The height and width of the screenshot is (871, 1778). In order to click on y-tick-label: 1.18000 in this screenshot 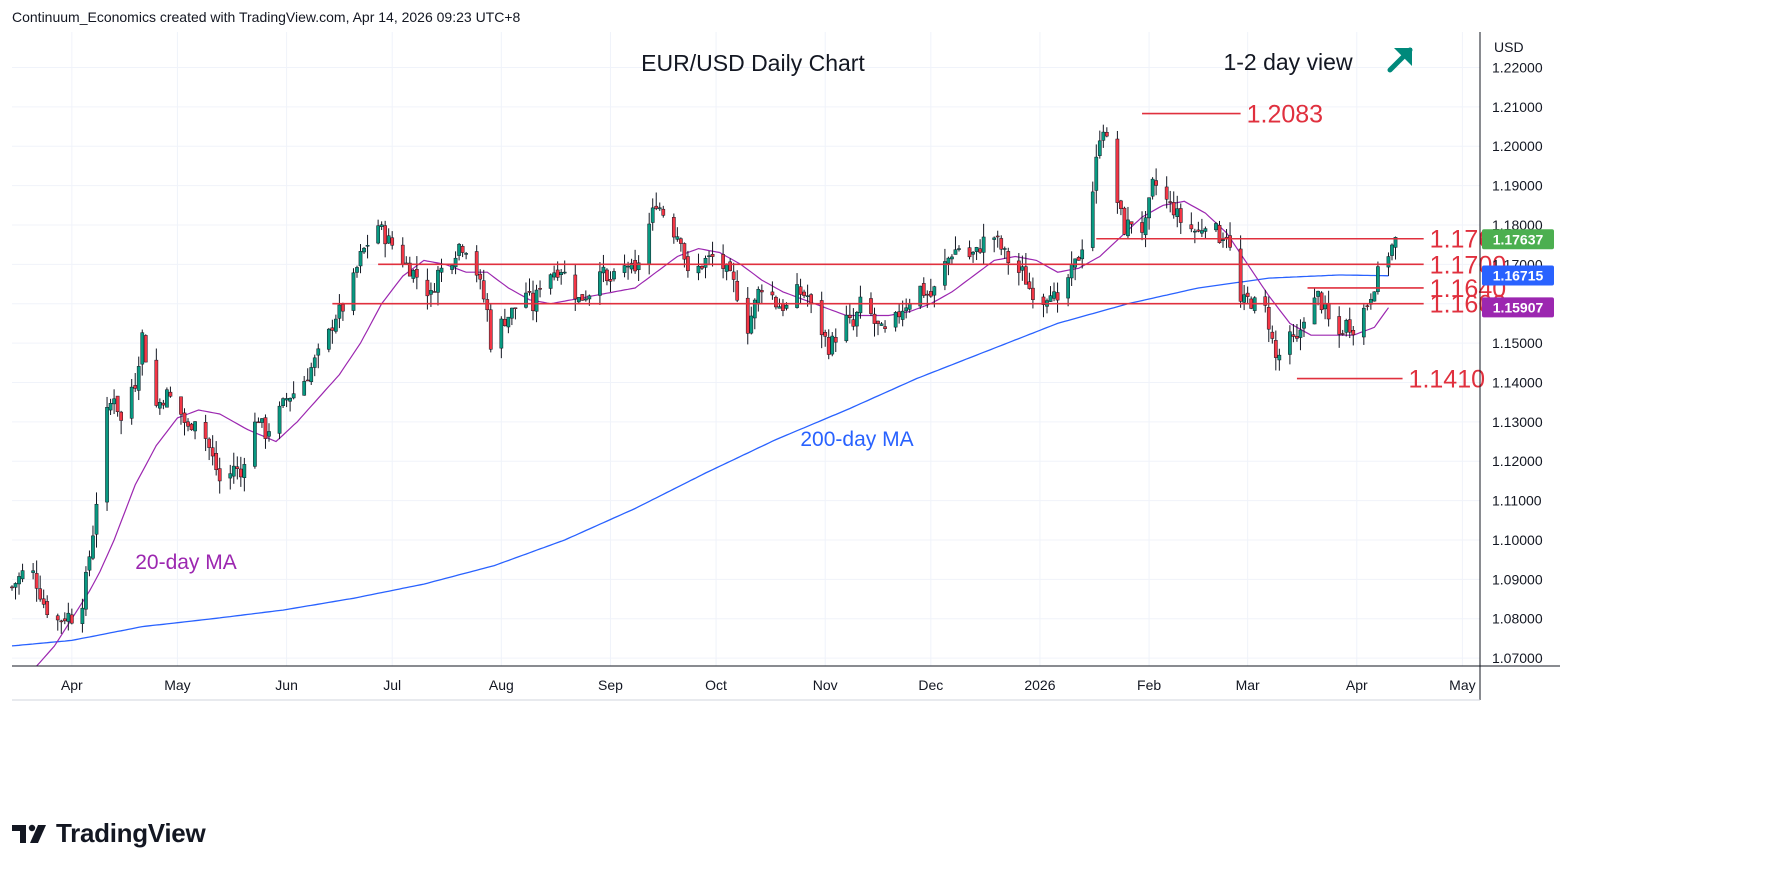, I will do `click(1517, 225)`.